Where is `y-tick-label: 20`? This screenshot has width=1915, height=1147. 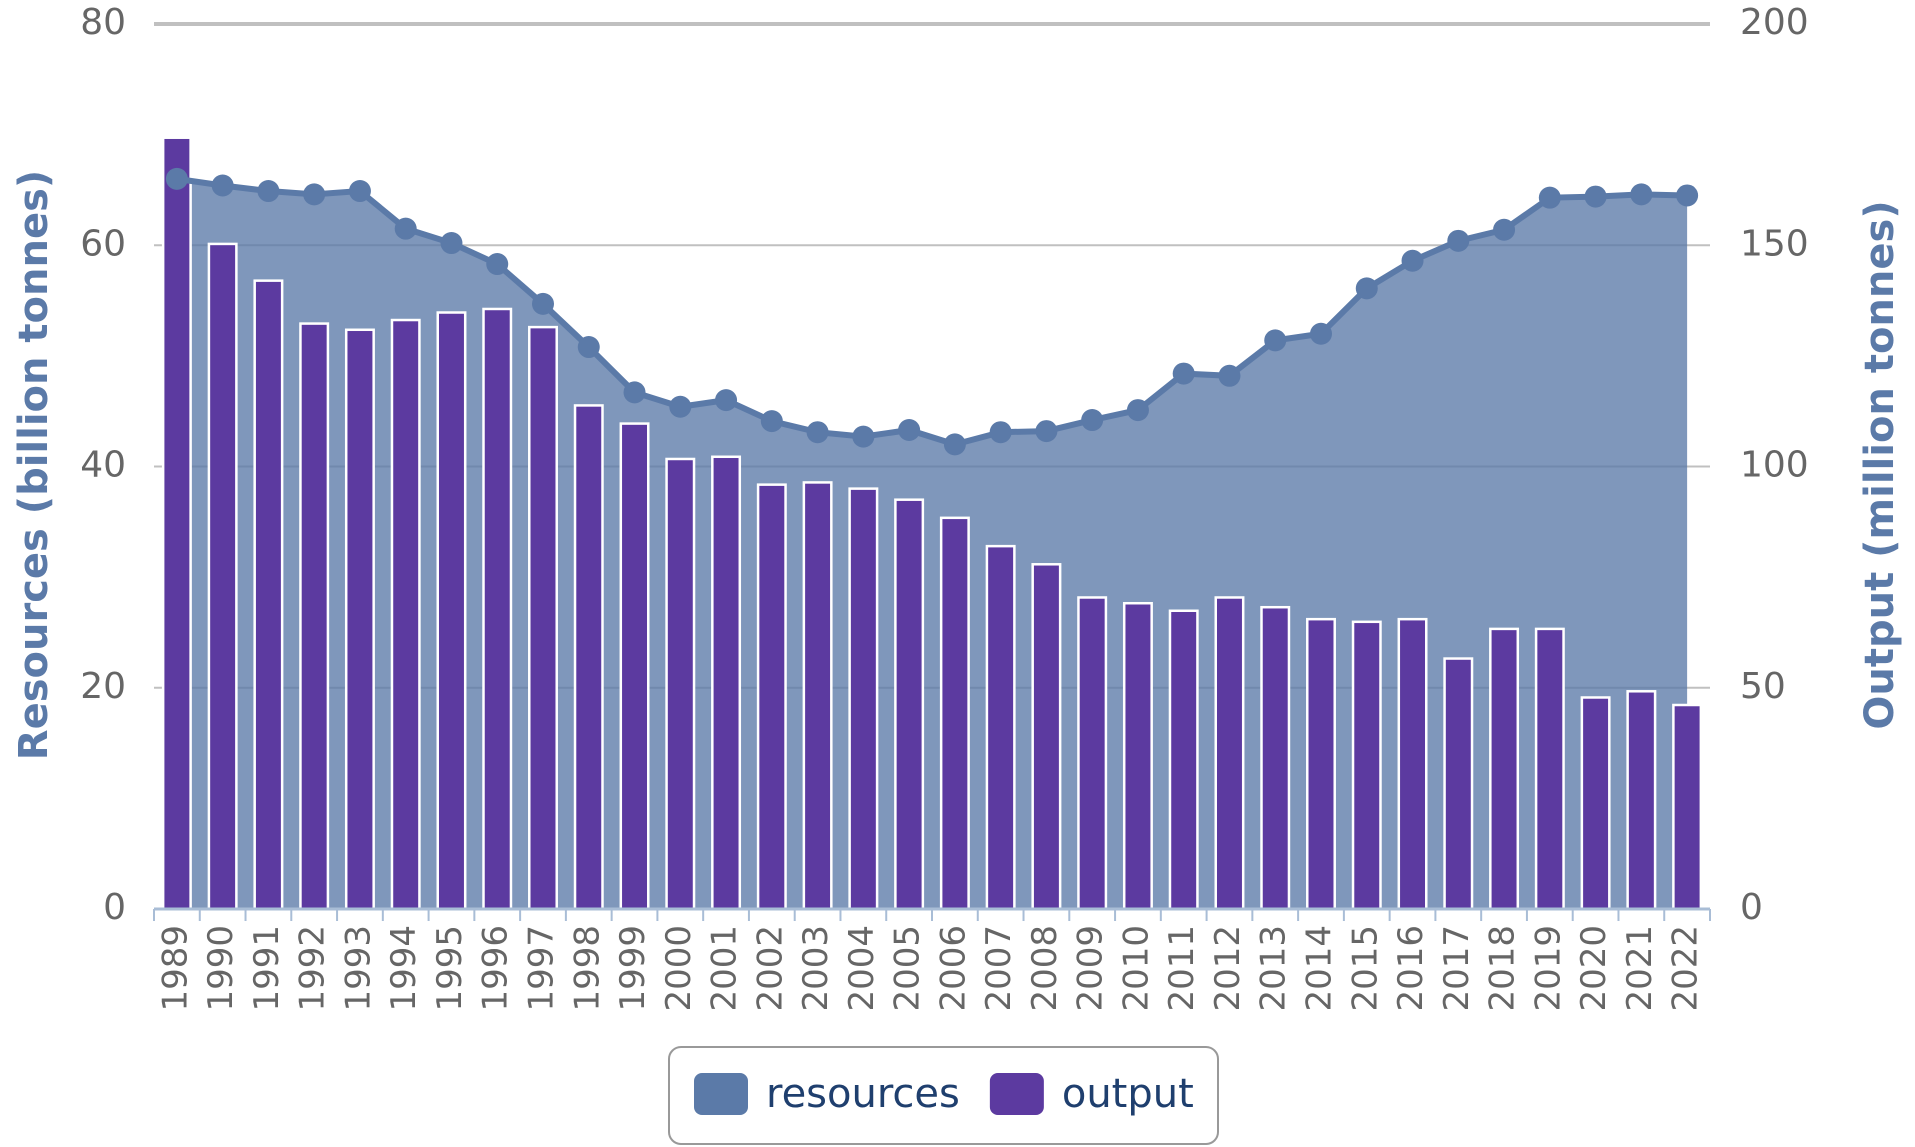
y-tick-label: 20 is located at coordinates (103, 686).